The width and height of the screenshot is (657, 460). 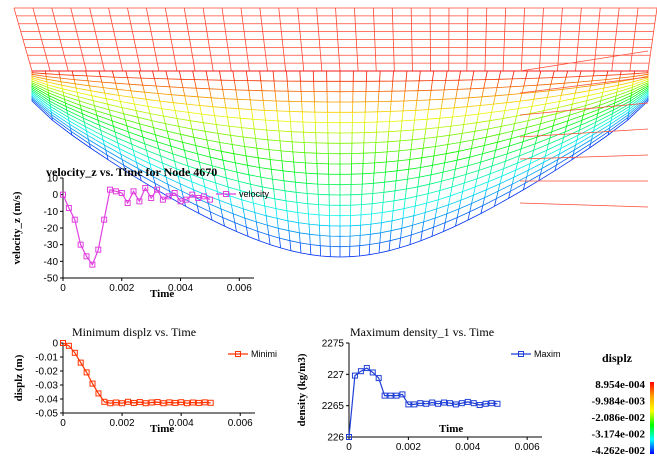 What do you see at coordinates (619, 402) in the screenshot?
I see `colorbar-label: -9.984e-003` at bounding box center [619, 402].